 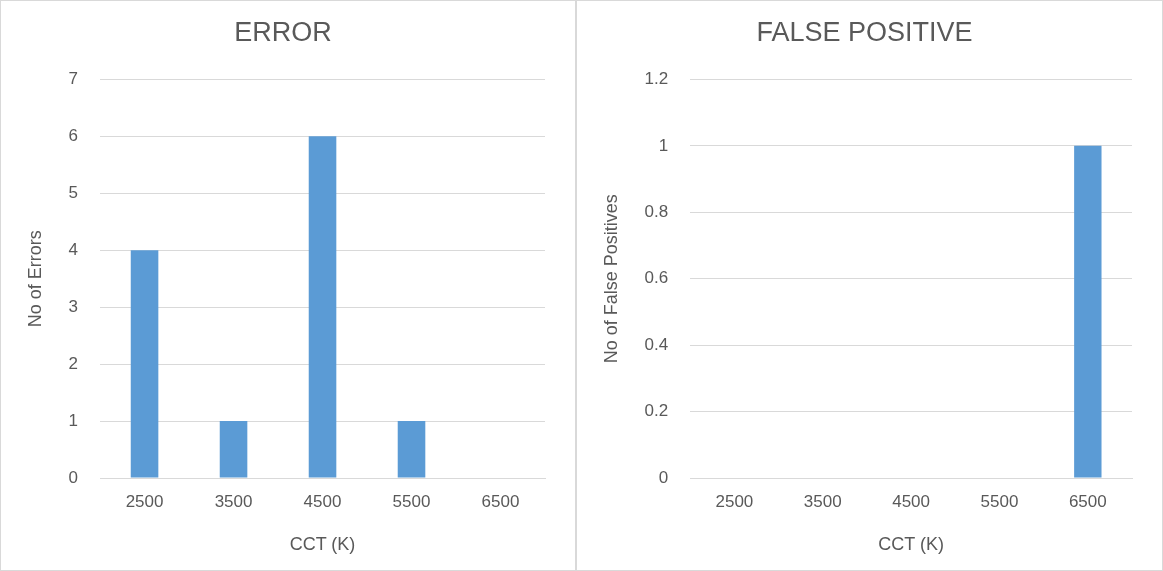 What do you see at coordinates (656, 79) in the screenshot?
I see `y-tick-label: 1.2` at bounding box center [656, 79].